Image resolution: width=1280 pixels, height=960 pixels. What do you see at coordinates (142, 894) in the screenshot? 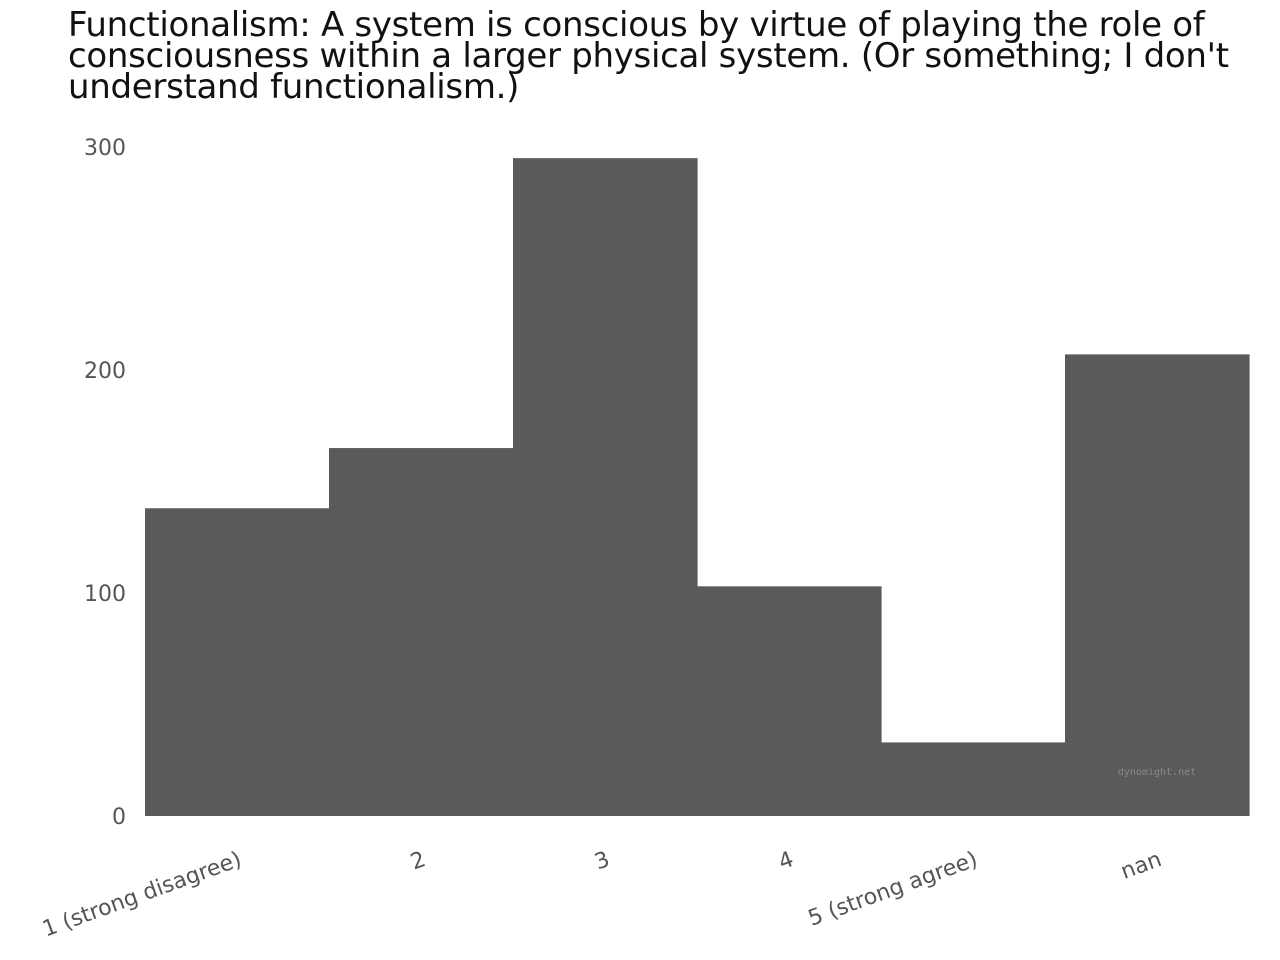
I see `x-tick-label-0: 1 (strong disagree)` at bounding box center [142, 894].